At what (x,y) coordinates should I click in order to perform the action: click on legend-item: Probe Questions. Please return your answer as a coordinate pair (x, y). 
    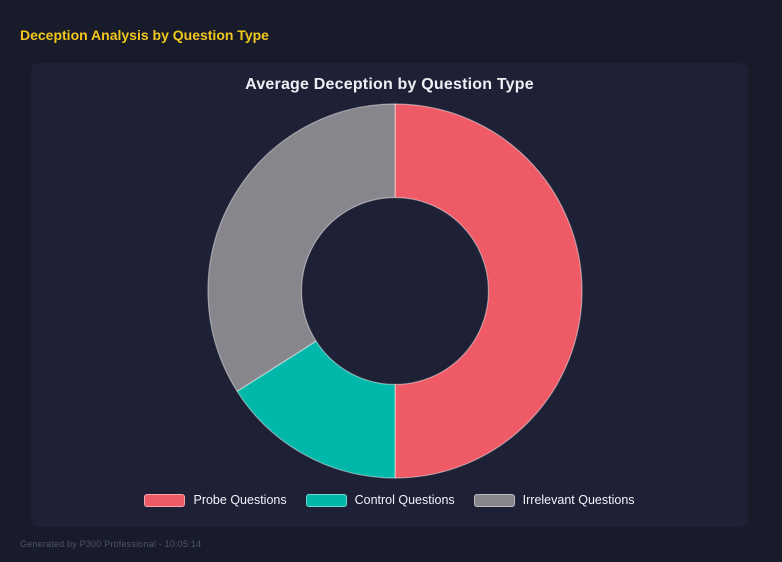
    Looking at the image, I should click on (215, 500).